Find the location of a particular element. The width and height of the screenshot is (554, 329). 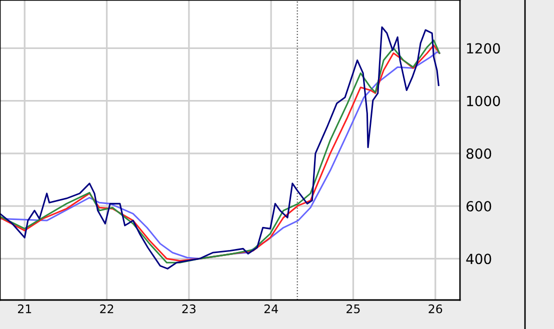

y-tick-label: 600 is located at coordinates (479, 206).